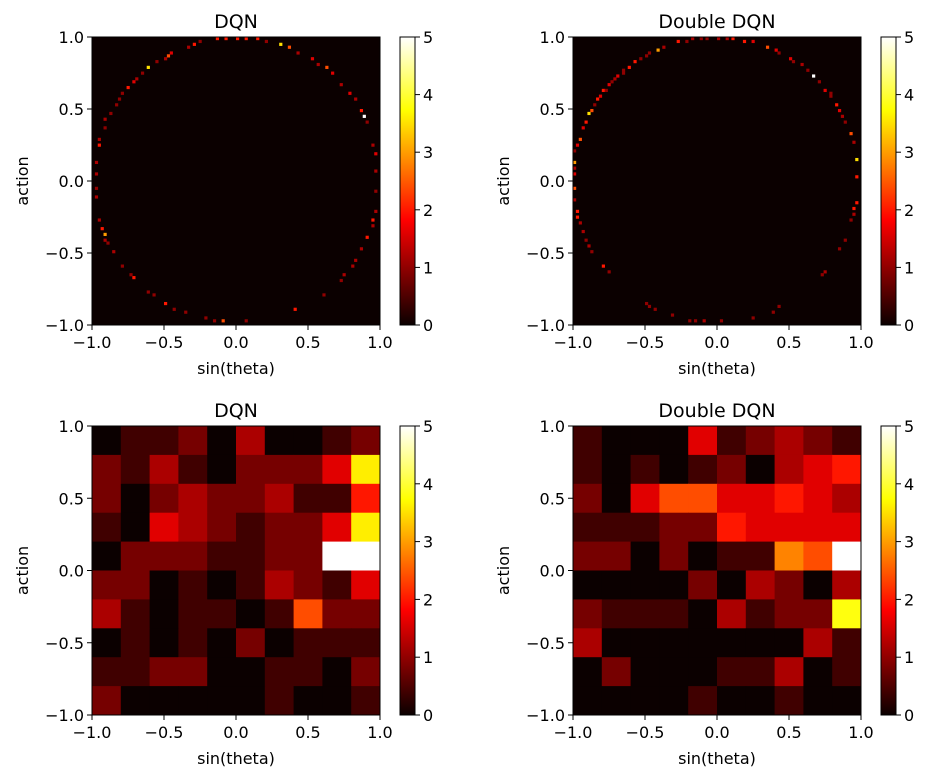 This screenshot has height=782, width=927. What do you see at coordinates (236, 22) in the screenshot?
I see `chart-title: DQN` at bounding box center [236, 22].